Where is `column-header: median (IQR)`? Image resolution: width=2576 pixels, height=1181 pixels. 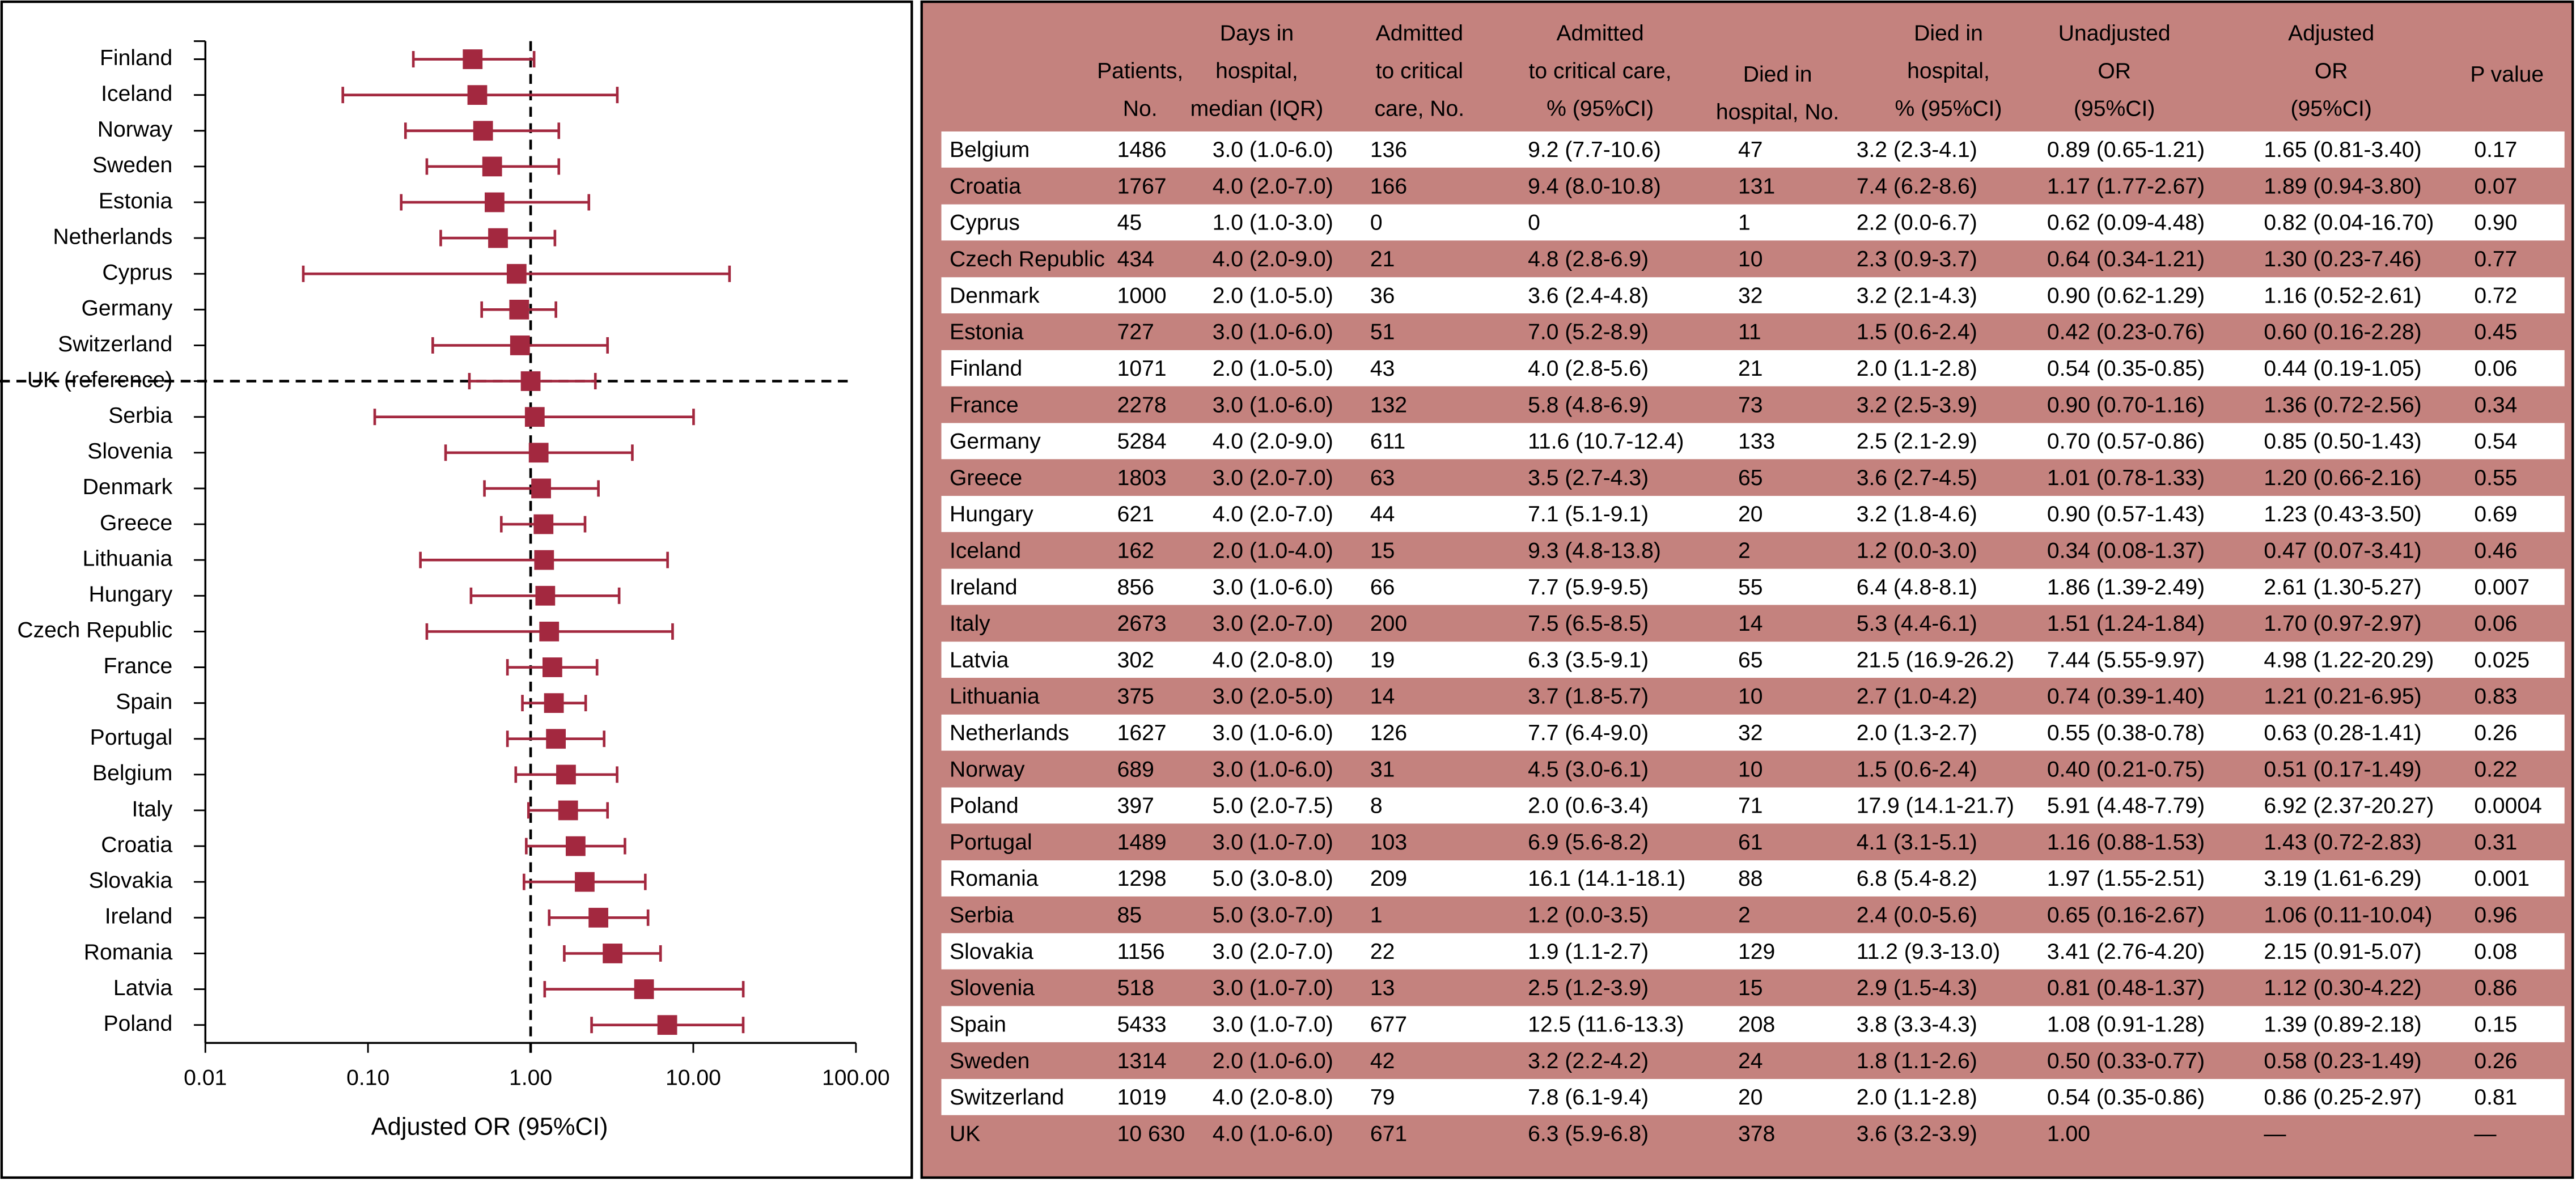 column-header: median (IQR) is located at coordinates (1257, 109).